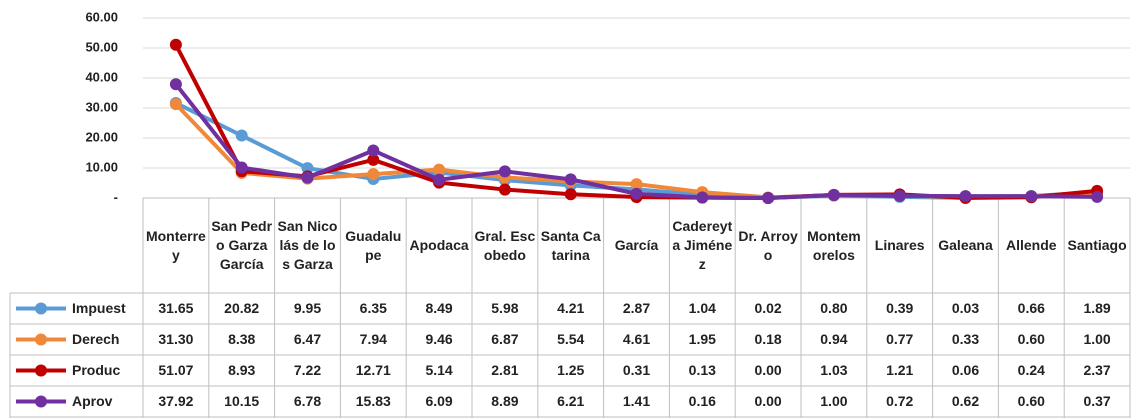  I want to click on table-value: 0.80, so click(834, 308).